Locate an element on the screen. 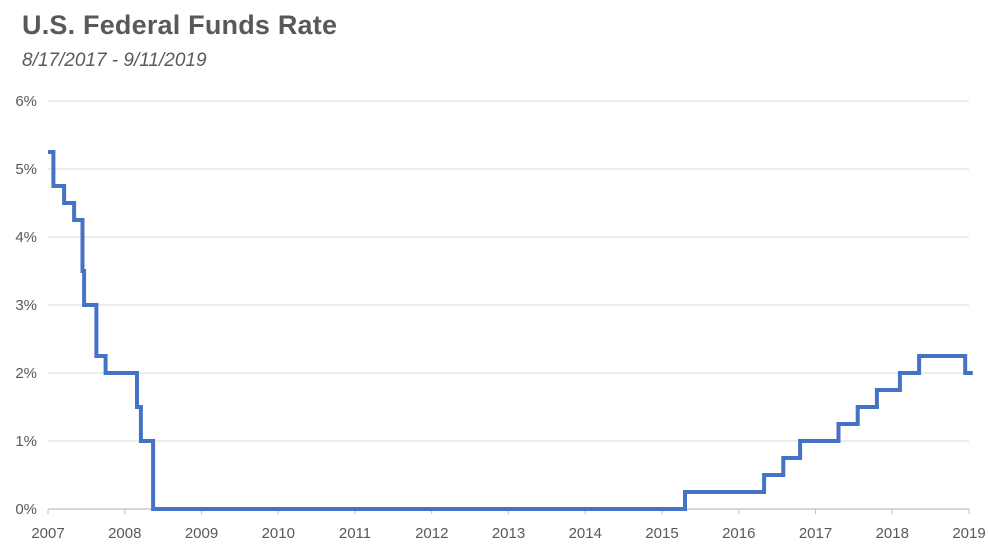 Image resolution: width=988 pixels, height=546 pixels. x-tick-label: 2017 is located at coordinates (815, 533).